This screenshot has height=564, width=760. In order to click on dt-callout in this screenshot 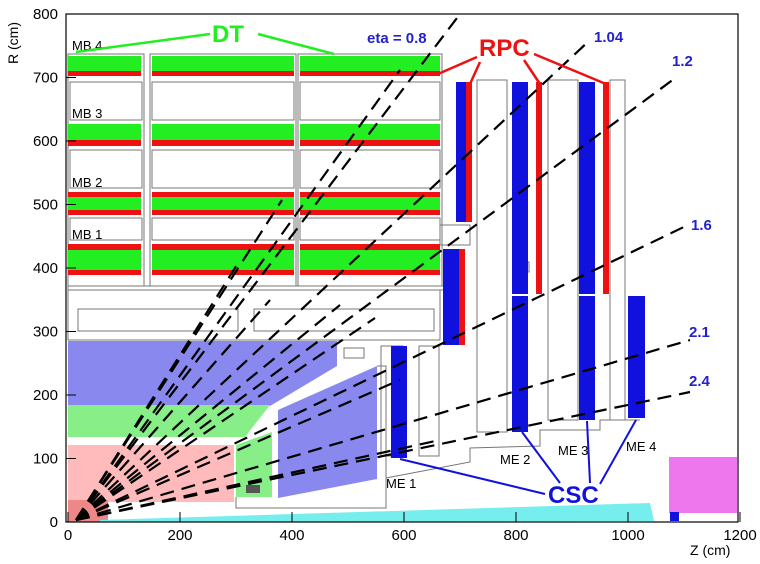, I will do `click(205, 44)`.